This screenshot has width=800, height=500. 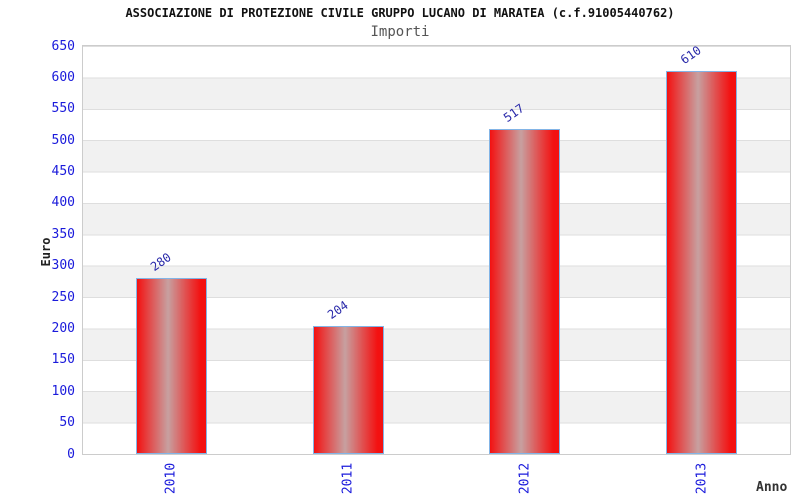 I want to click on y-tick-label: 0, so click(x=71, y=454).